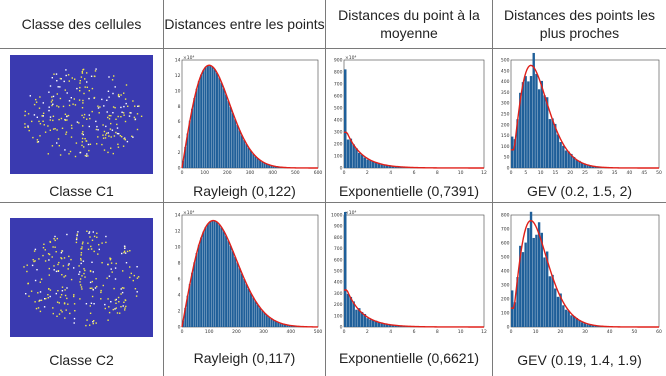 The height and width of the screenshot is (376, 666). Describe the element at coordinates (249, 115) in the screenshot. I see `histogram-group: ×10⁴ 0 2 4 6 8 10 12 14 0 100 200 300 400 500 600` at that location.